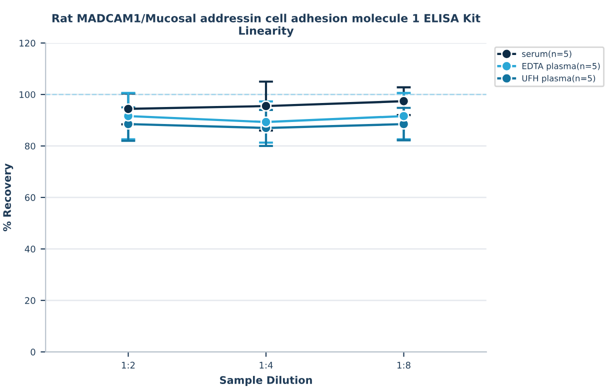 This screenshot has height=391, width=608. Describe the element at coordinates (28, 43) in the screenshot. I see `y-tick-label: 120` at that location.